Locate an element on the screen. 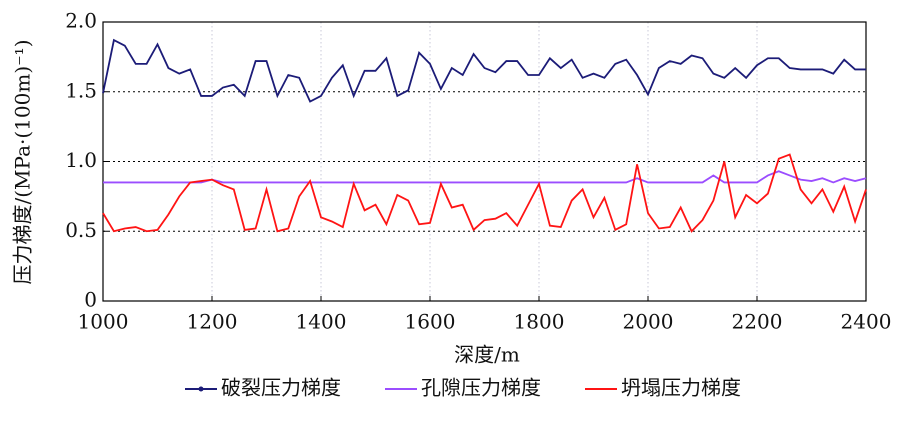 This screenshot has width=900, height=426. x-tick-label: 1800 is located at coordinates (539, 322).